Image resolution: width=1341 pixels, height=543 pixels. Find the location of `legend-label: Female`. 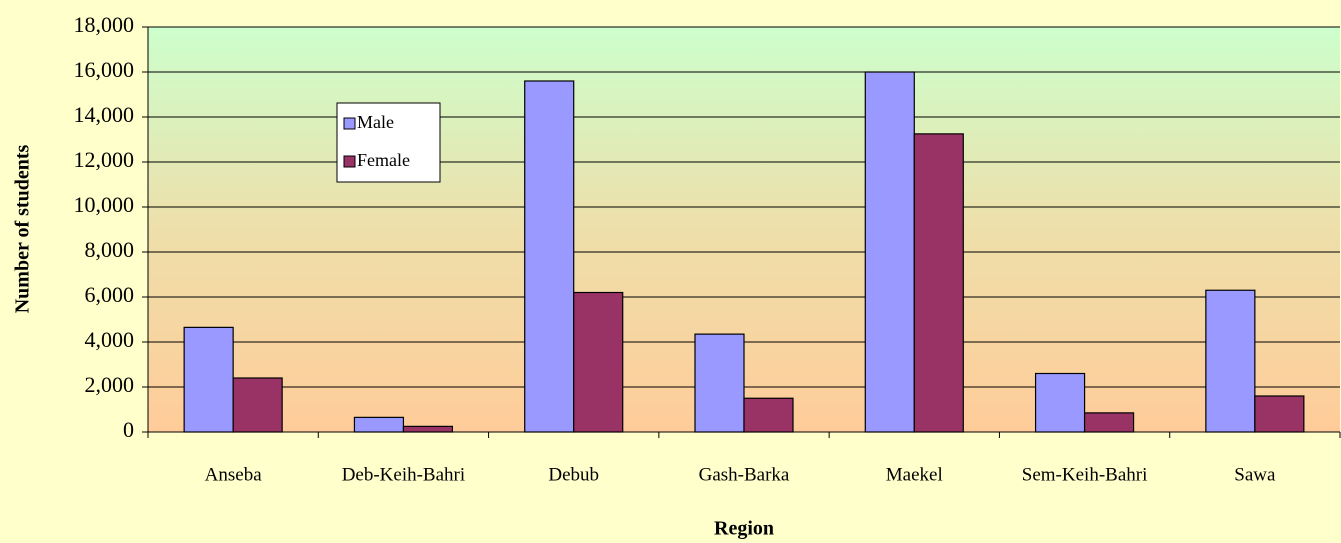

legend-label: Female is located at coordinates (383, 160).